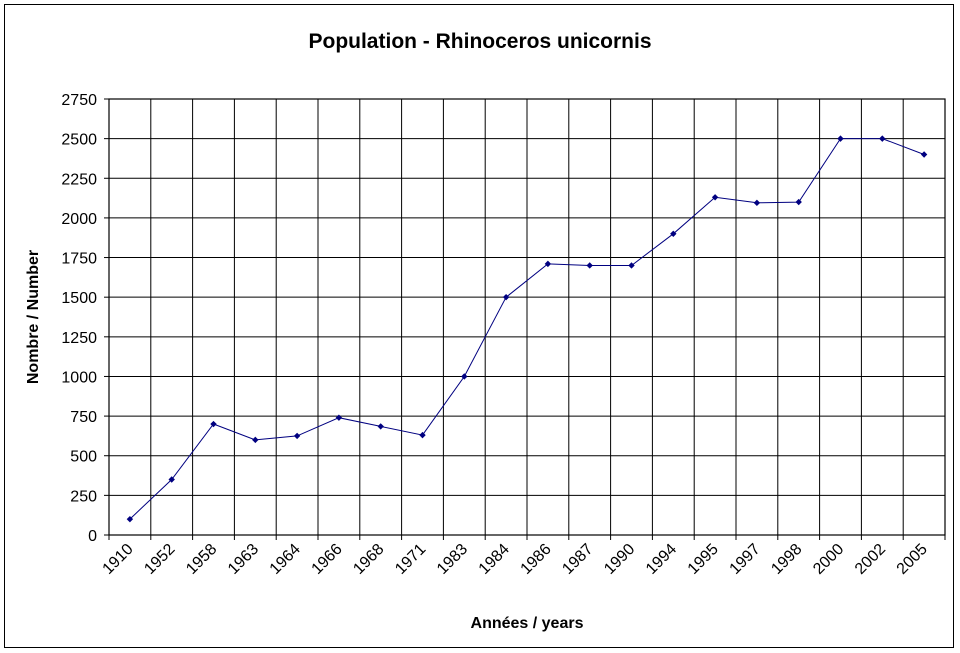 The width and height of the screenshot is (960, 653). I want to click on x-tick-label: 2002, so click(870, 559).